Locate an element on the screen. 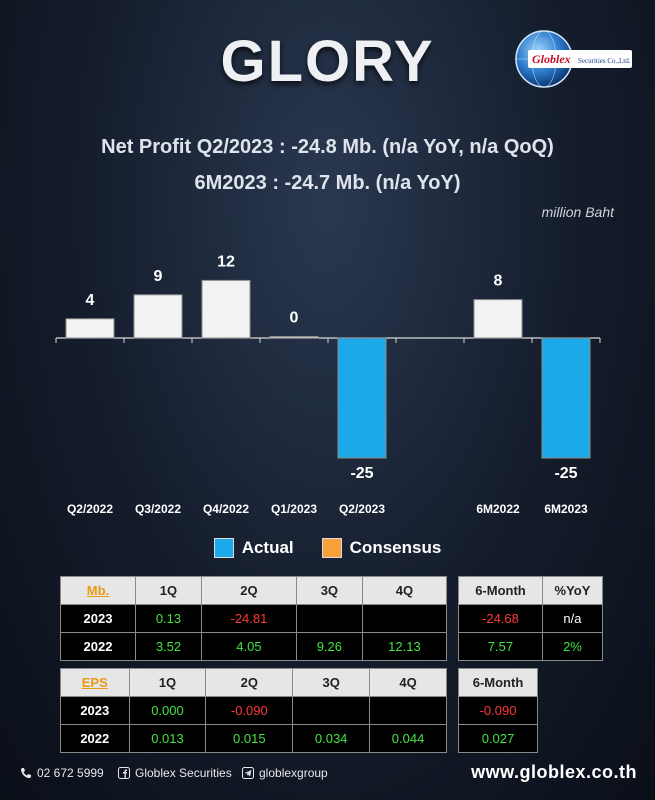 The height and width of the screenshot is (800, 655). table-row: 2023 0.13 -24.81 is located at coordinates (254, 618).